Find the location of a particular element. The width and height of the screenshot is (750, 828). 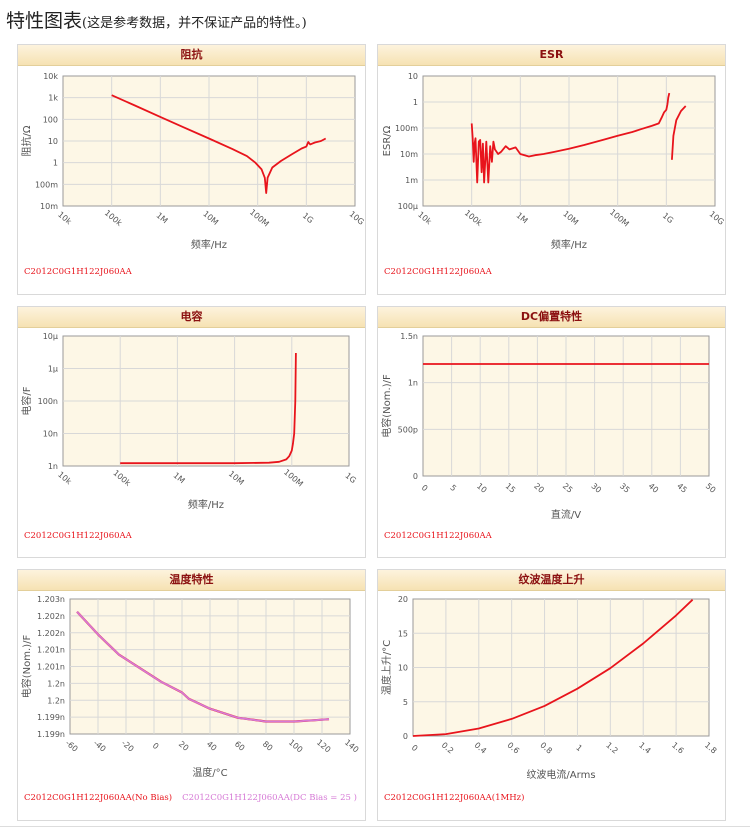

panel-title: ESR is located at coordinates (551, 55).